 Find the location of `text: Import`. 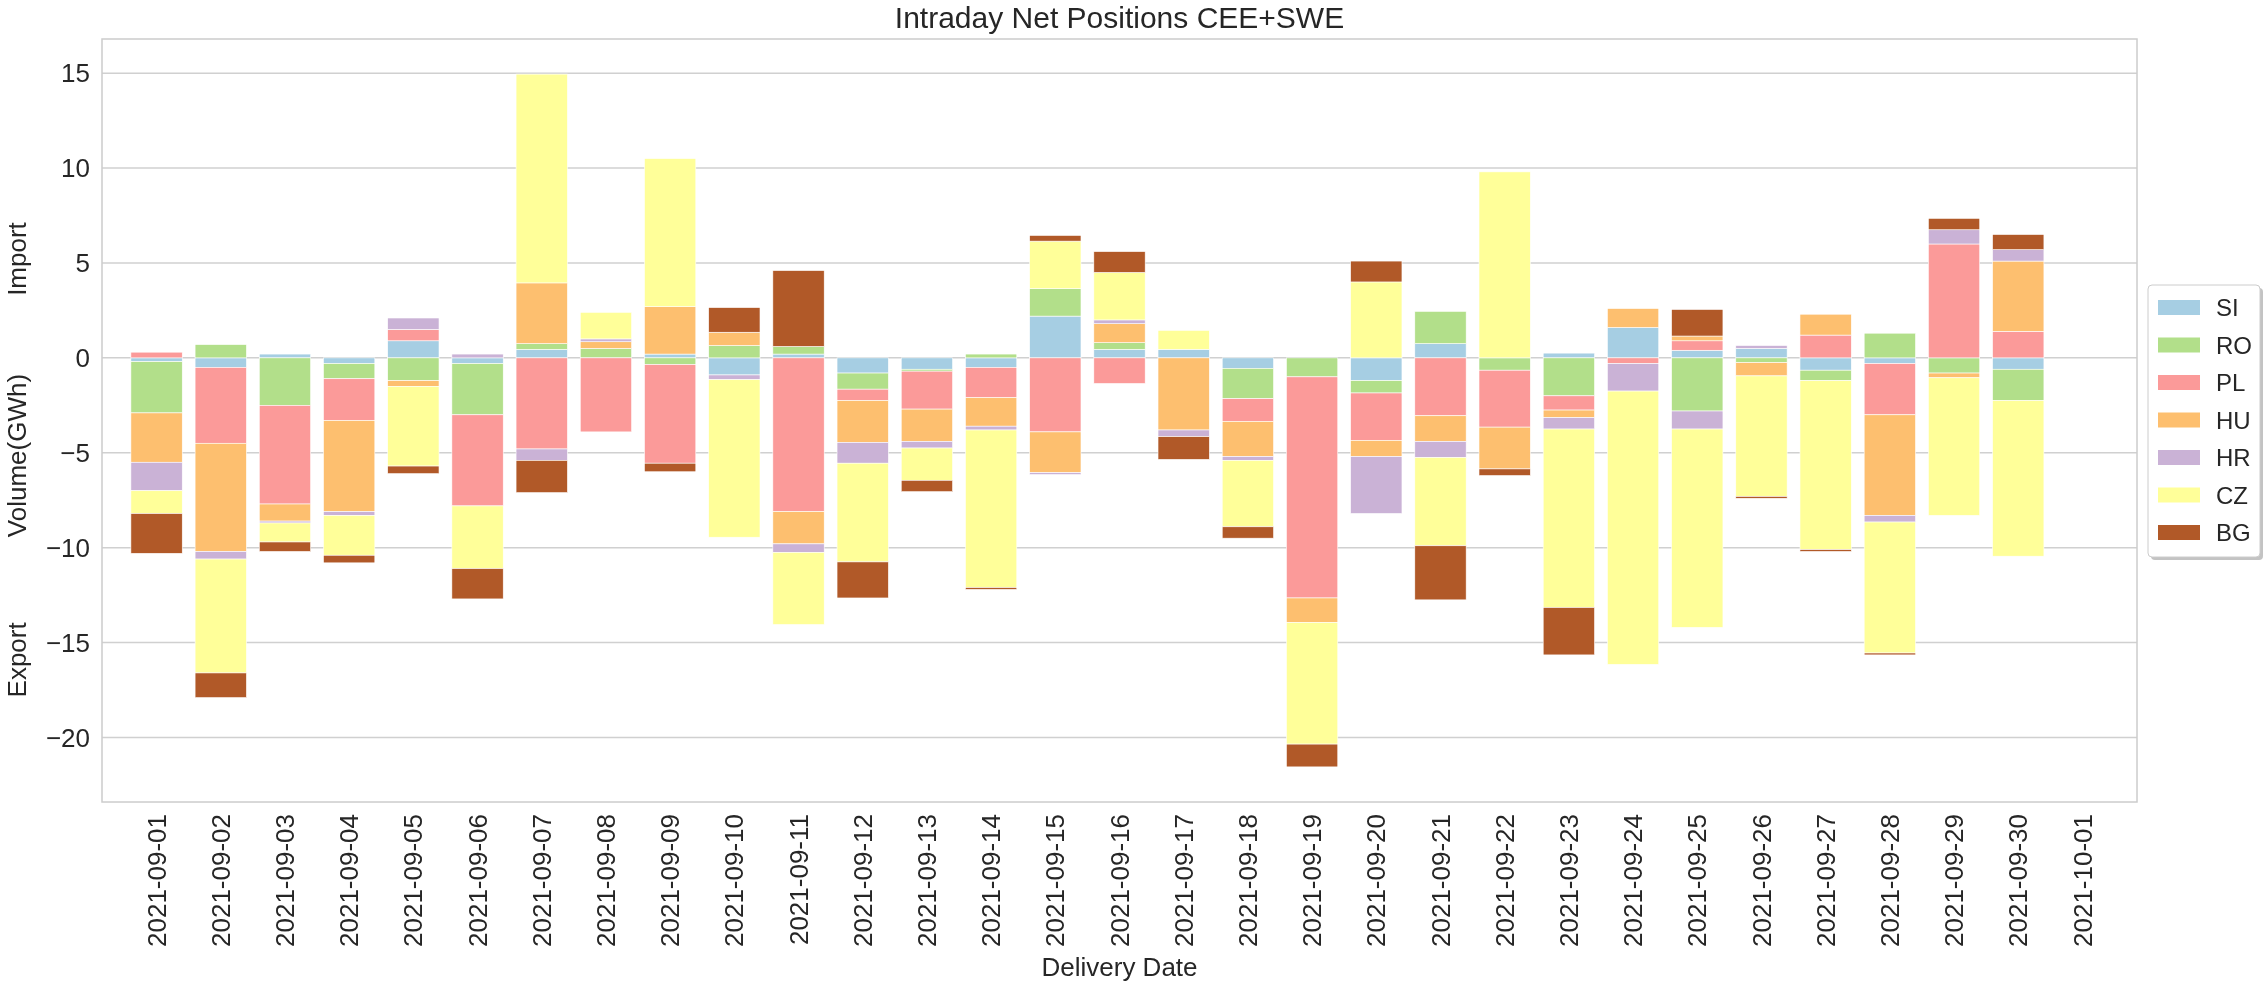

text: Import is located at coordinates (17, 258).